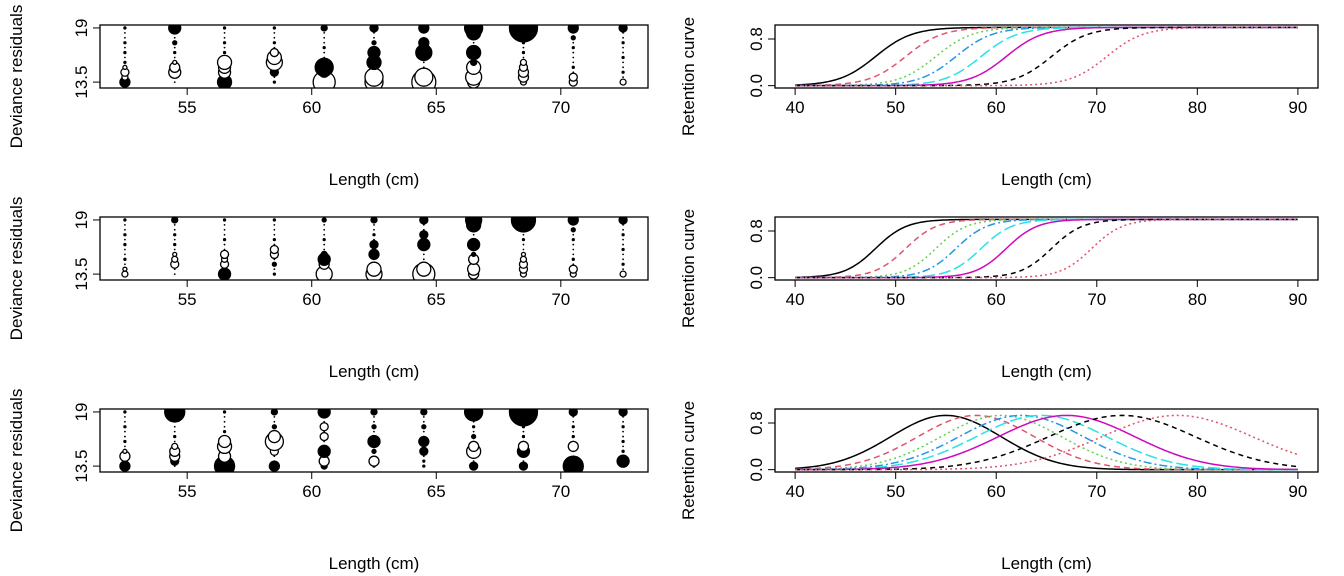  Describe the element at coordinates (1046, 371) in the screenshot. I see `x-axis-label: Length (cm)` at that location.